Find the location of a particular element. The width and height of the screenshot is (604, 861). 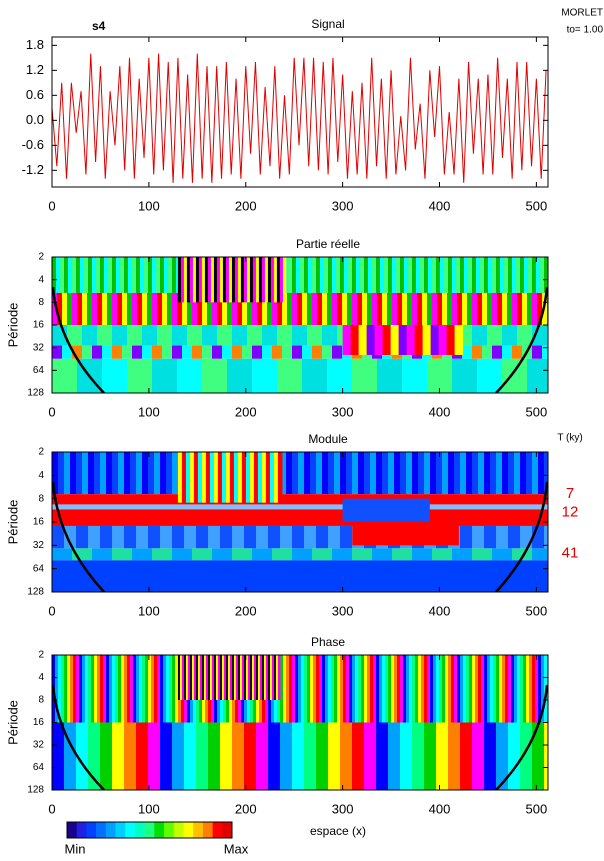

x-tick-label: 200 is located at coordinates (246, 205).